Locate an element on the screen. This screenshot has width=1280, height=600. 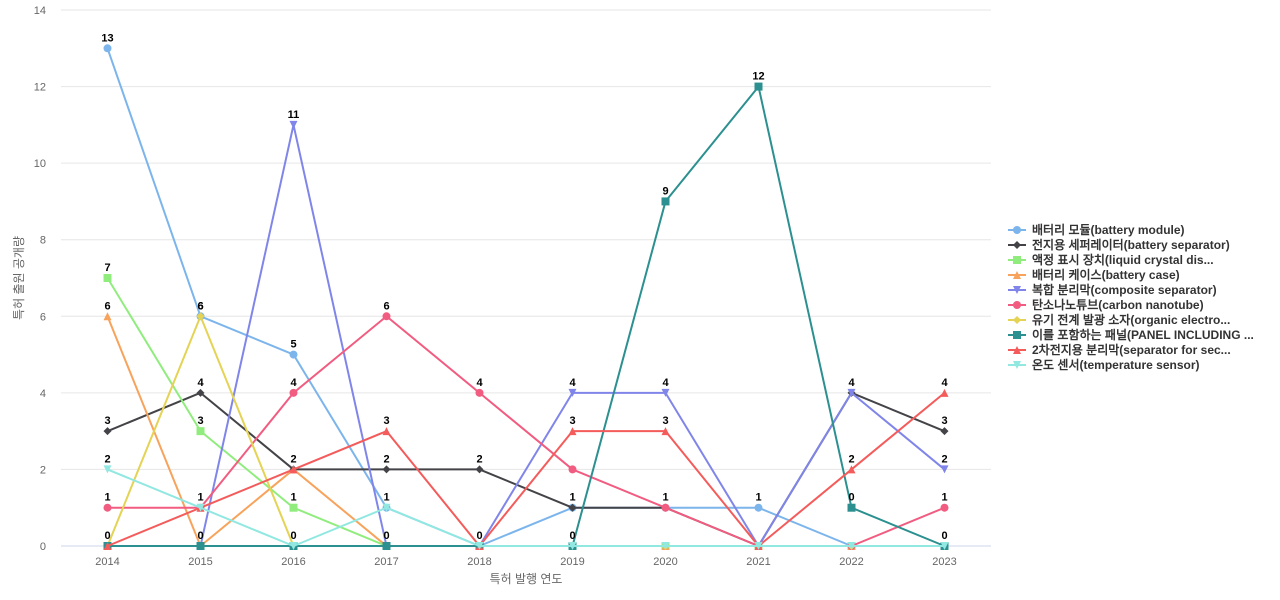
series-line is located at coordinates (526, 507).